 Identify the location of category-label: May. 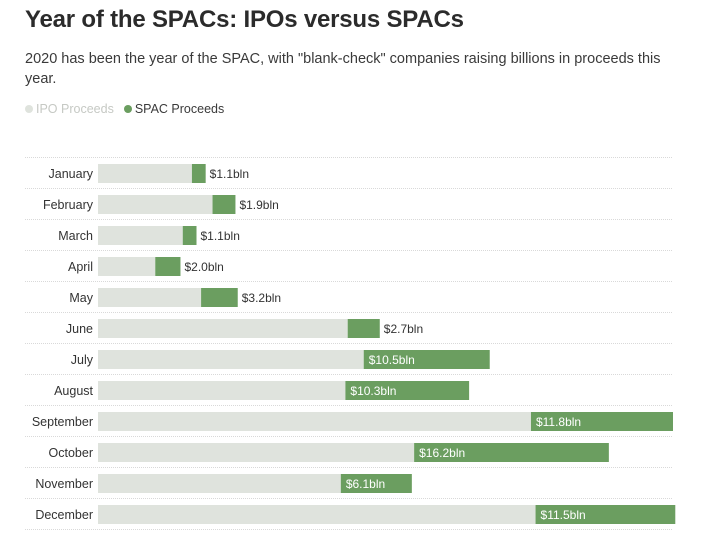
(81, 298).